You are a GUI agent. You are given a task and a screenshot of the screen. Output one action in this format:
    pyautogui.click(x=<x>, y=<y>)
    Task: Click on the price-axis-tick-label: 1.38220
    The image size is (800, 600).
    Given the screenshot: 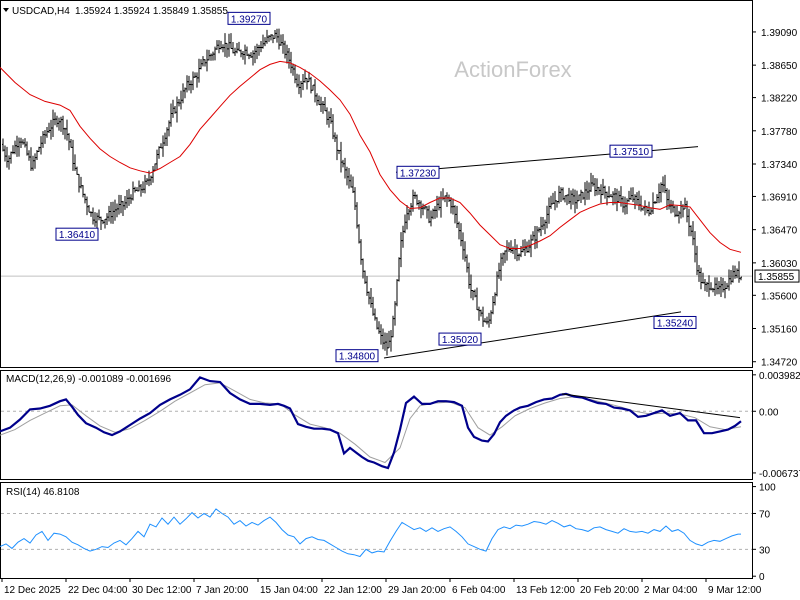 What is the action you would take?
    pyautogui.click(x=779, y=99)
    